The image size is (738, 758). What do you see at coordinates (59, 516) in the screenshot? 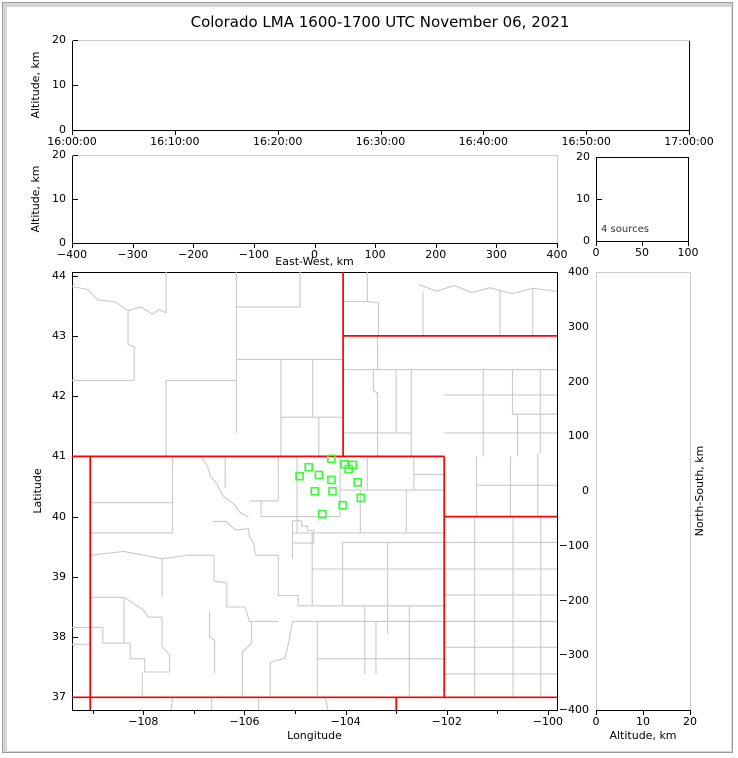
I see `map-ytick-label: 40` at bounding box center [59, 516].